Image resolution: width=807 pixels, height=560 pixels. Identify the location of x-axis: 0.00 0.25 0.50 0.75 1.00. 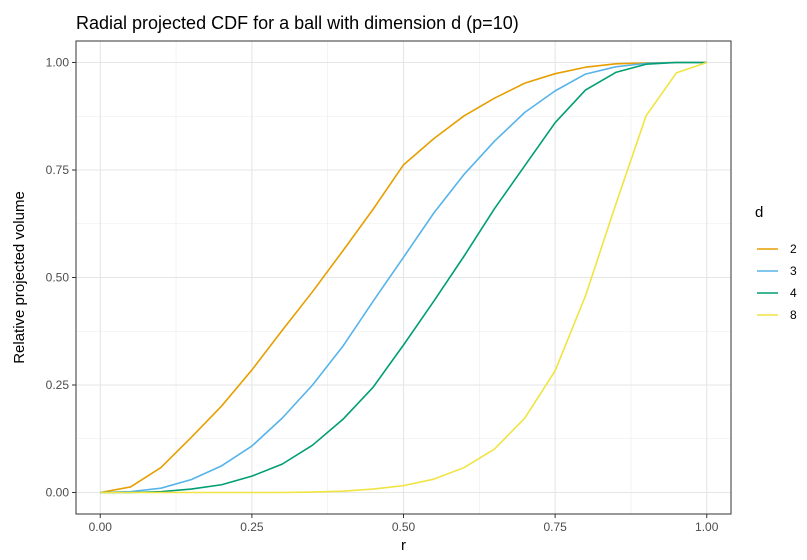
(404, 524).